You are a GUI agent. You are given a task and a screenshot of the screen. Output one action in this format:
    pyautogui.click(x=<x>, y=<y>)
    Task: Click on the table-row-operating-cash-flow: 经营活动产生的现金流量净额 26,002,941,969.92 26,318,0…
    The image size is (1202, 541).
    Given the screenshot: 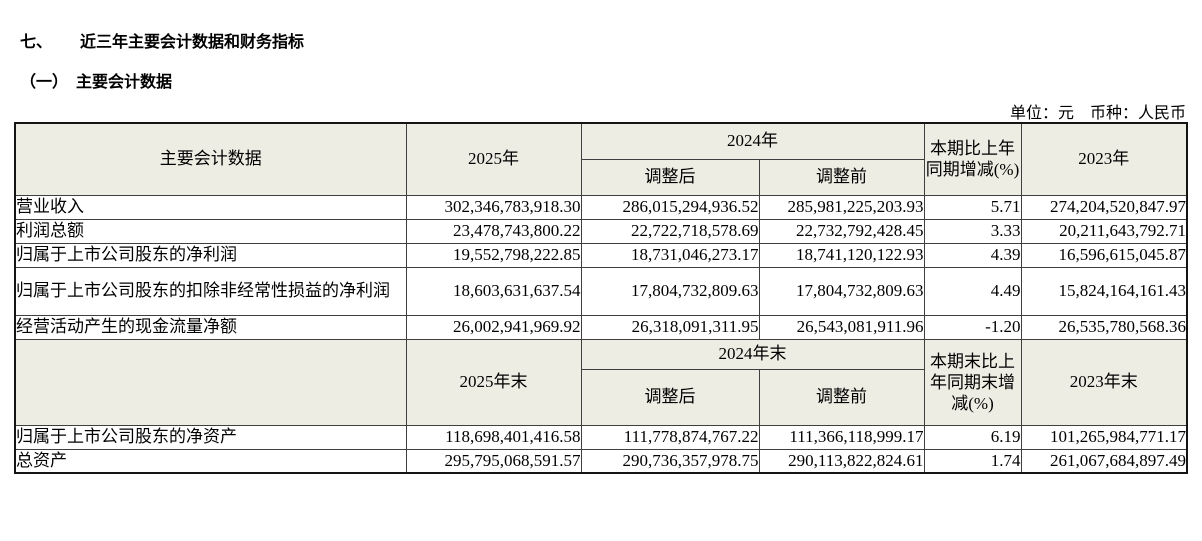 What is the action you would take?
    pyautogui.click(x=601, y=327)
    